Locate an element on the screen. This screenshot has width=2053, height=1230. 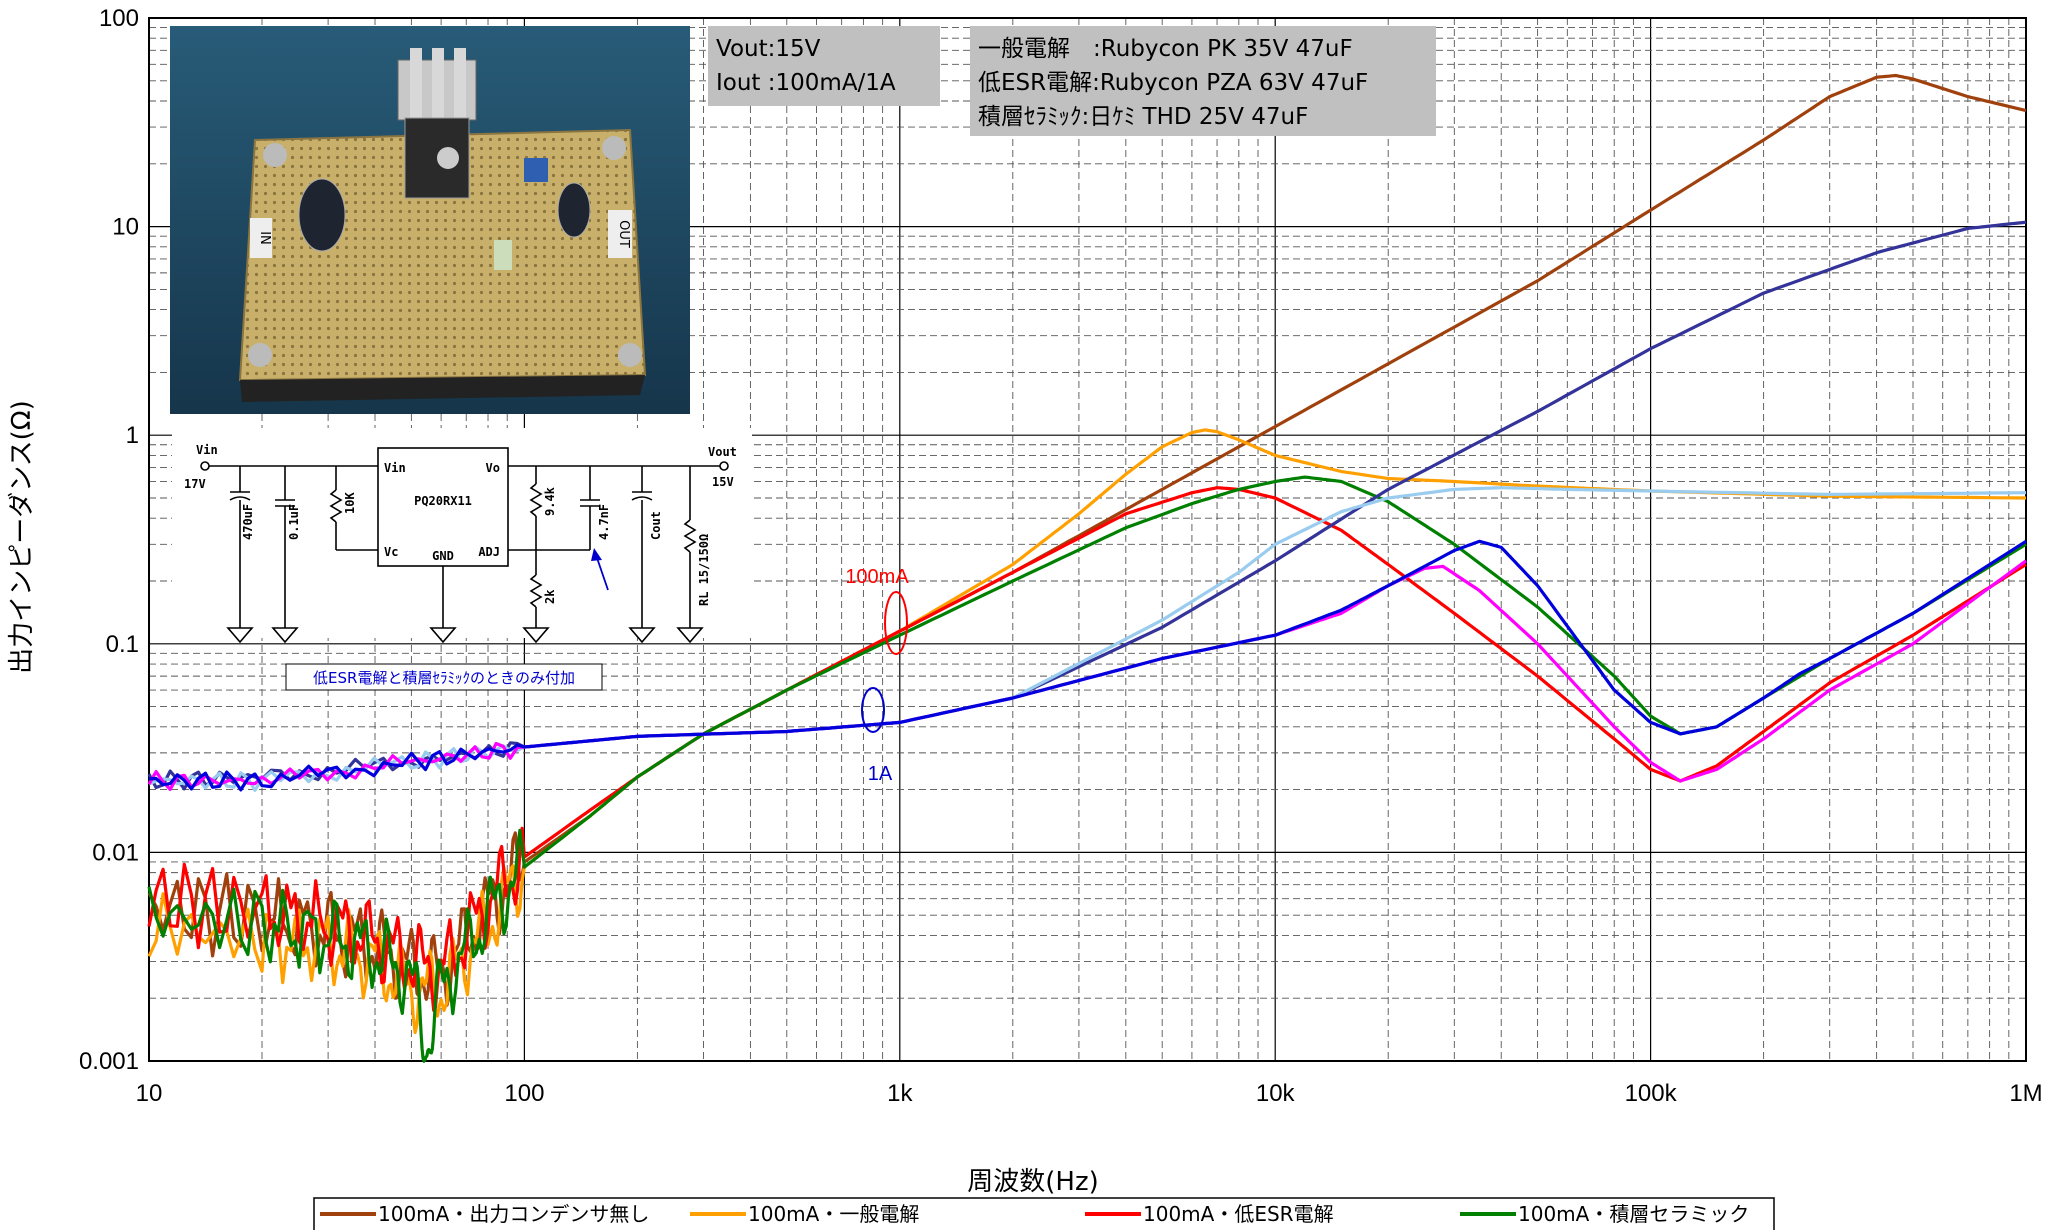
y-axis-label: 出力インピーダンス(Ω) is located at coordinates (22, 537).